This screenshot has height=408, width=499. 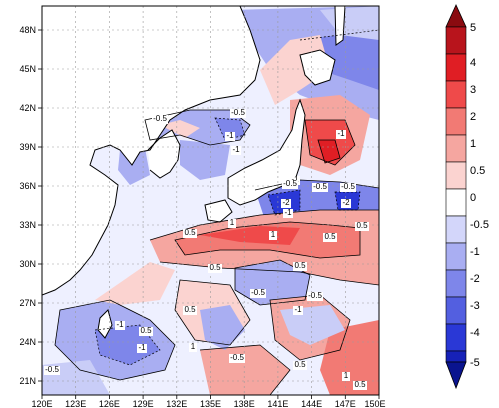 I want to click on colorbar-label: -1, so click(x=475, y=252).